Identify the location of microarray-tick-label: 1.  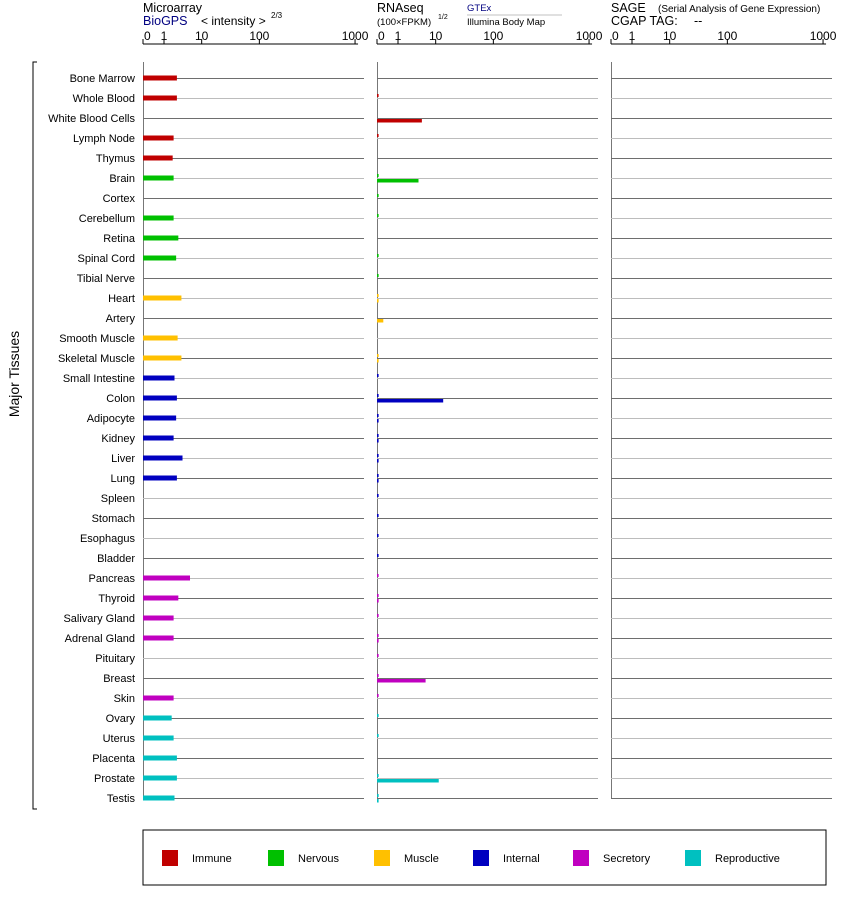
(164, 36).